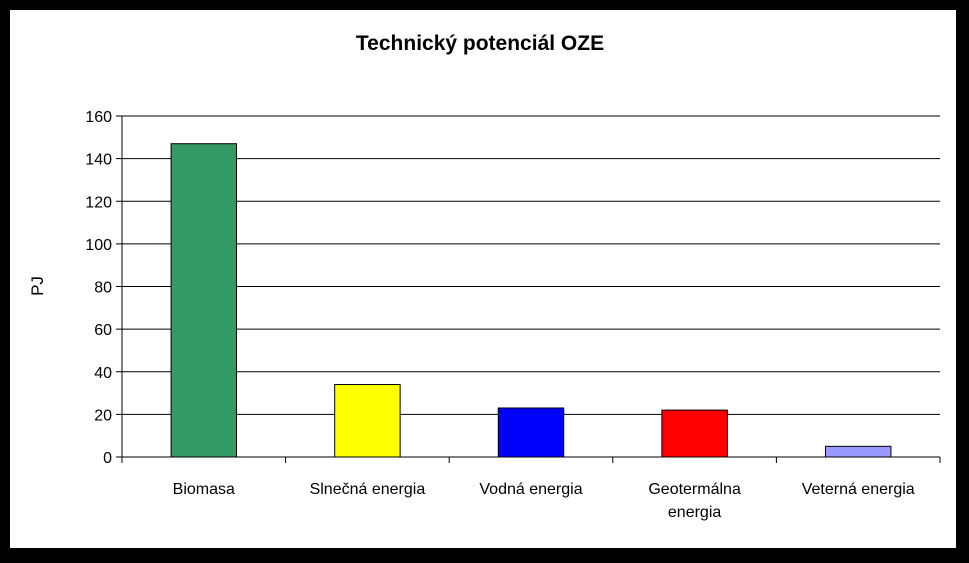  Describe the element at coordinates (530, 489) in the screenshot. I see `x-tick-label: Vodná energia` at that location.